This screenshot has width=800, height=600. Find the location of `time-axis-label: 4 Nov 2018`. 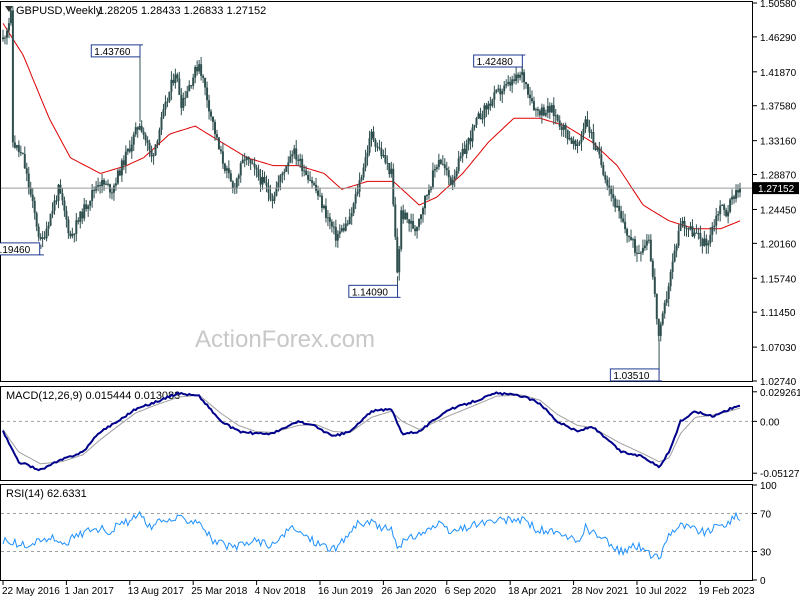

time-axis-label: 4 Nov 2018 is located at coordinates (281, 591).